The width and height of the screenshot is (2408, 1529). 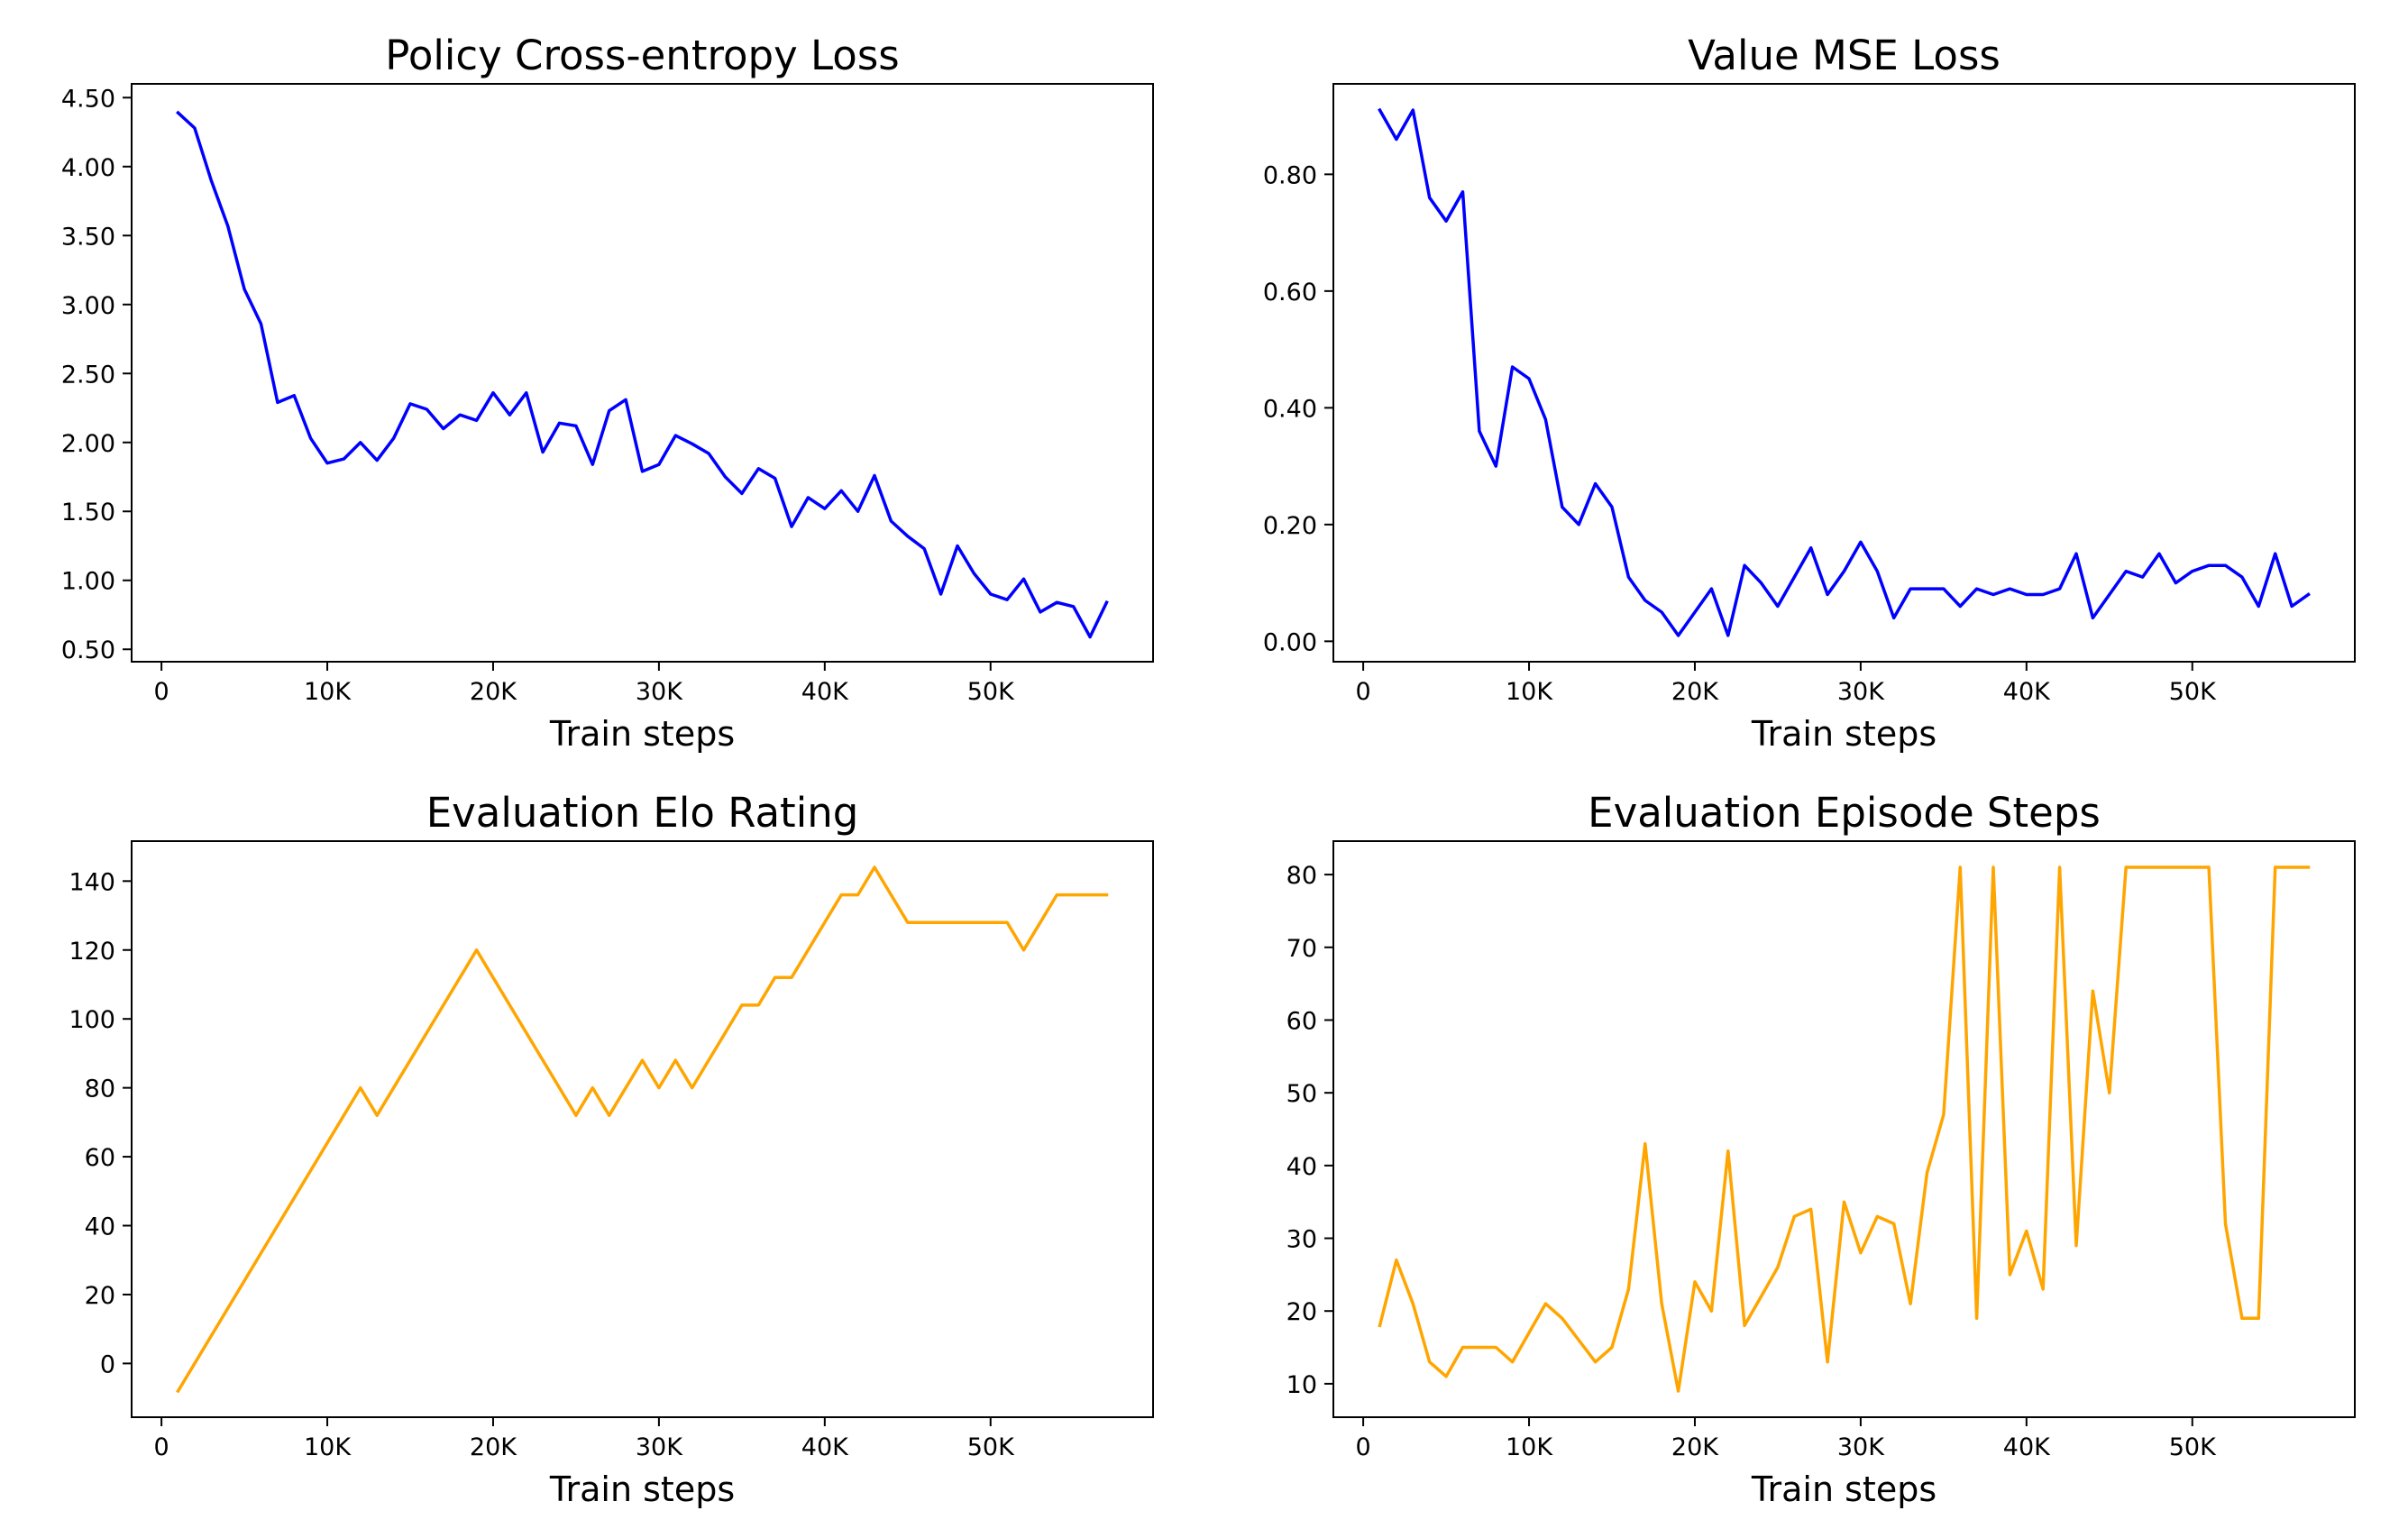 I want to click on y-tick-label: 120, so click(x=92, y=952).